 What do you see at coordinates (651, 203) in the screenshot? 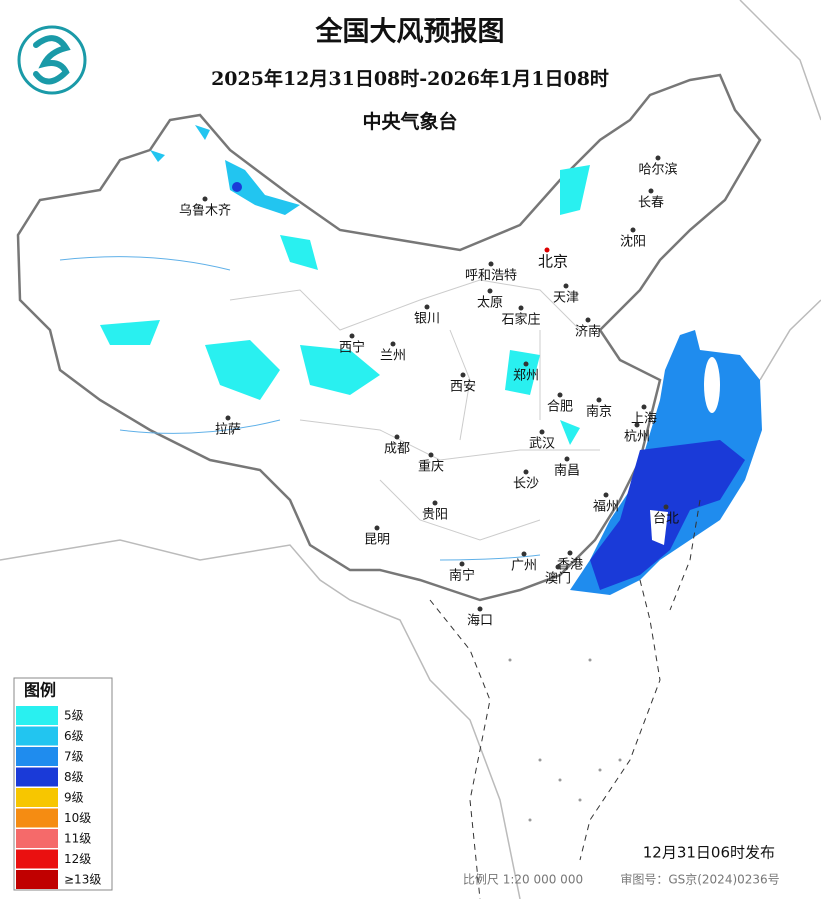
I see `city-label: 长春` at bounding box center [651, 203].